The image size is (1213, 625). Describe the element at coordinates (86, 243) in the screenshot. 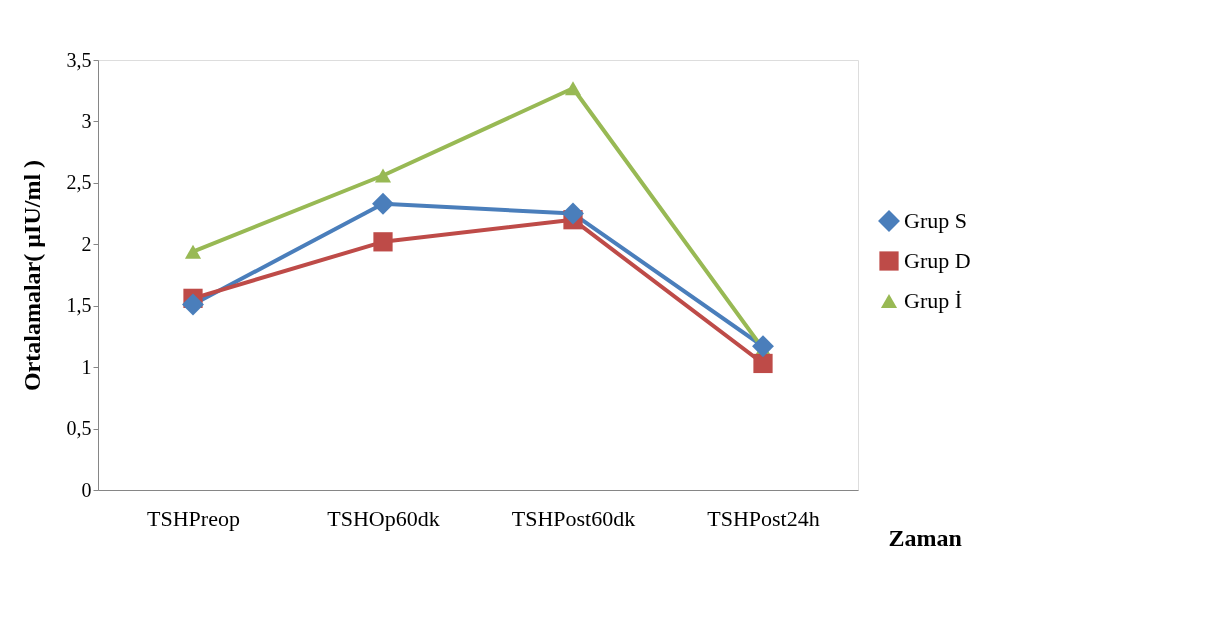

I see `y-tick-label: 2` at that location.